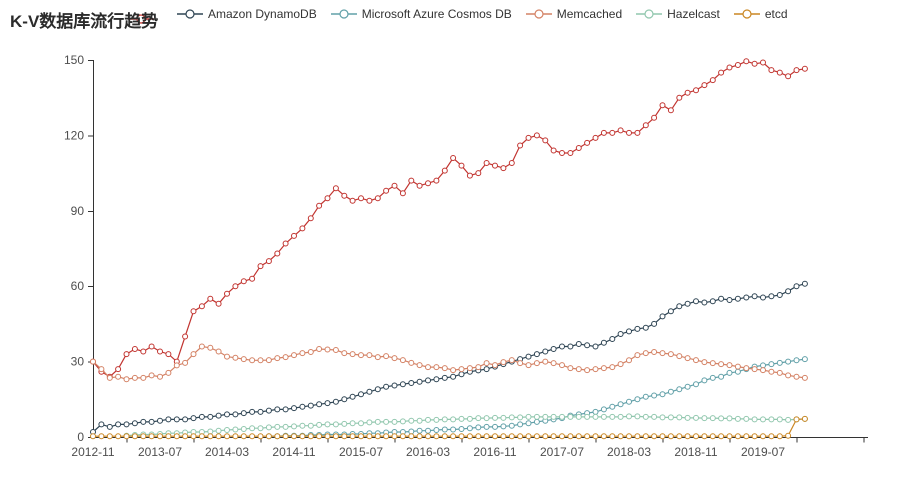 This screenshot has width=900, height=500. I want to click on series-memcached, so click(449, 363).